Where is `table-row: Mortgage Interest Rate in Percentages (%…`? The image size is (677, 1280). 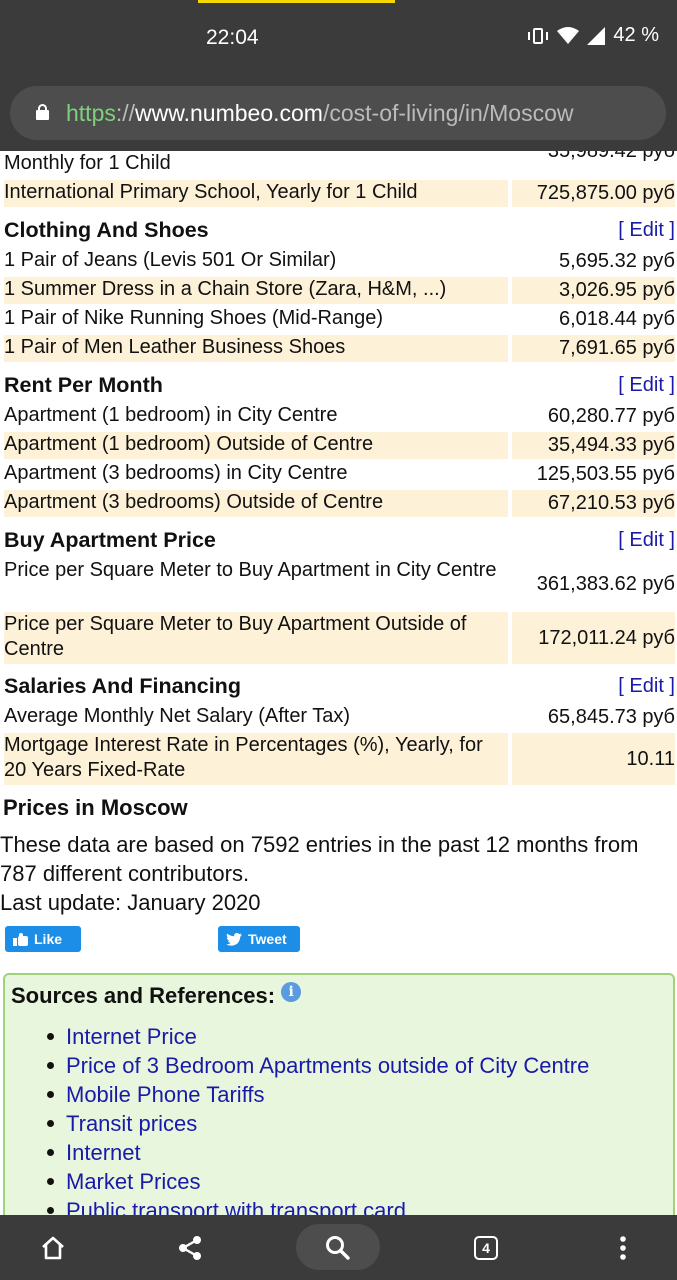 table-row: Mortgage Interest Rate in Percentages (%… is located at coordinates (339, 759).